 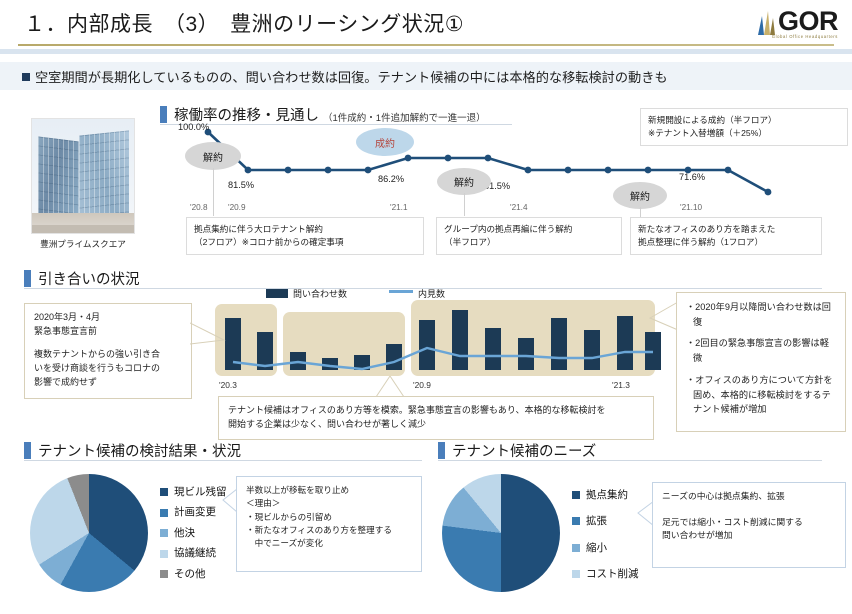 I want to click on left-callout-line4: いを受け商談を行うもコロナの, so click(x=97, y=367).